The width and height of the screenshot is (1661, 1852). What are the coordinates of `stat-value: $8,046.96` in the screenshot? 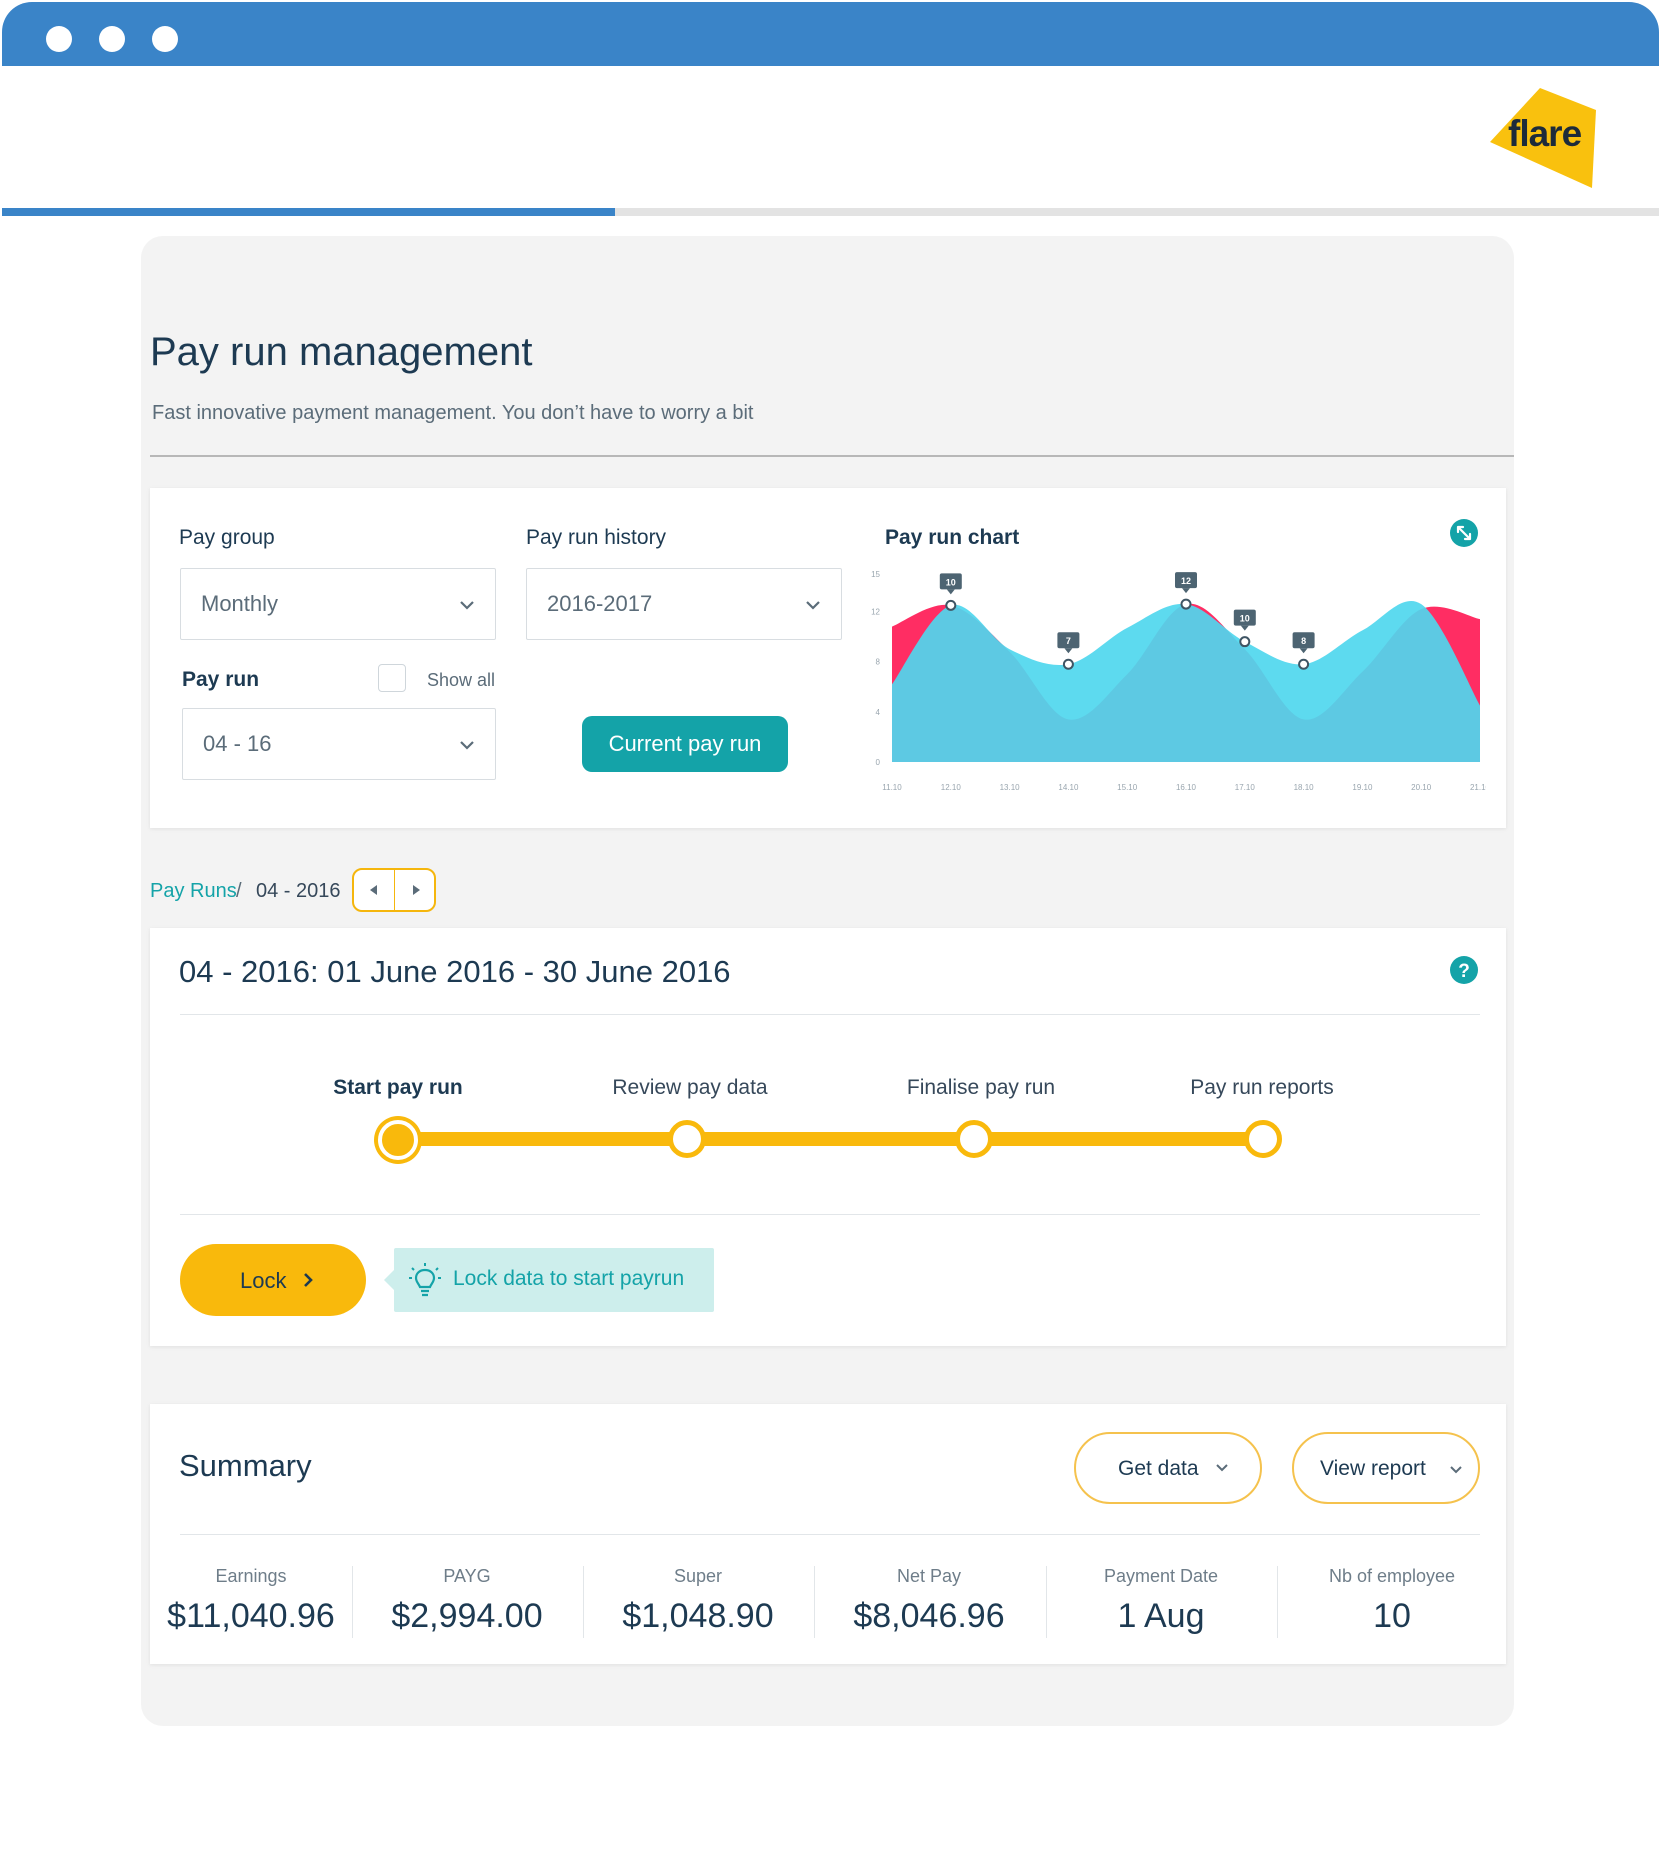 It's located at (929, 1616).